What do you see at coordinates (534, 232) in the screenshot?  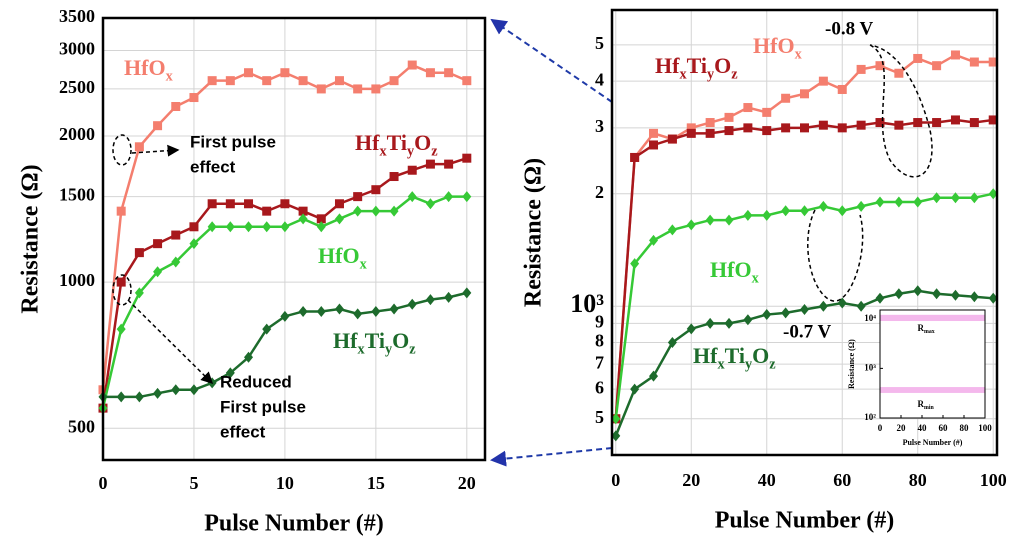 I see `y-axis-label: Resistance (Ω)` at bounding box center [534, 232].